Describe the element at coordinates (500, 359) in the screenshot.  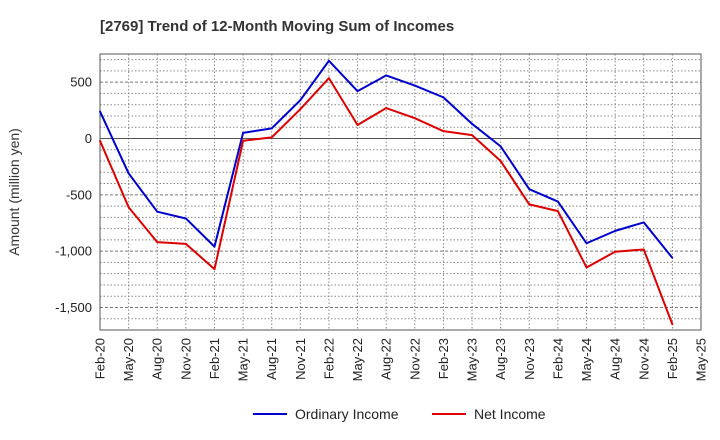
I see `x-tick-label: Aug-23` at that location.